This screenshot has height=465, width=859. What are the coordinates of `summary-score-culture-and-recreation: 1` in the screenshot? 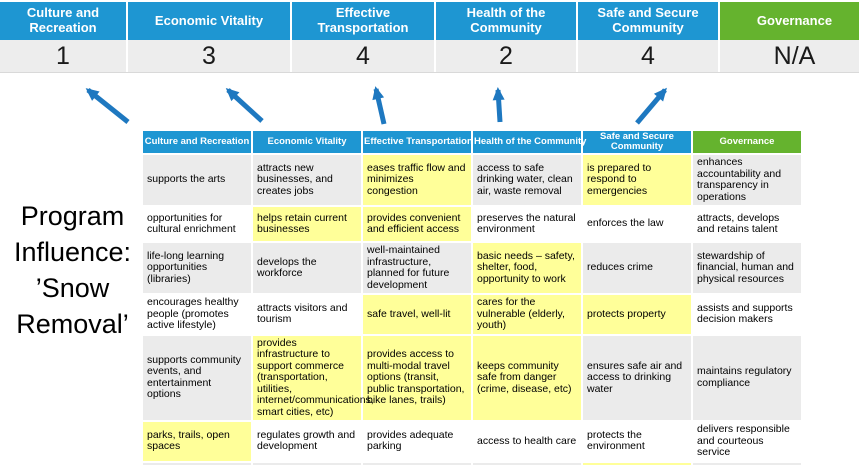 It's located at (63, 56).